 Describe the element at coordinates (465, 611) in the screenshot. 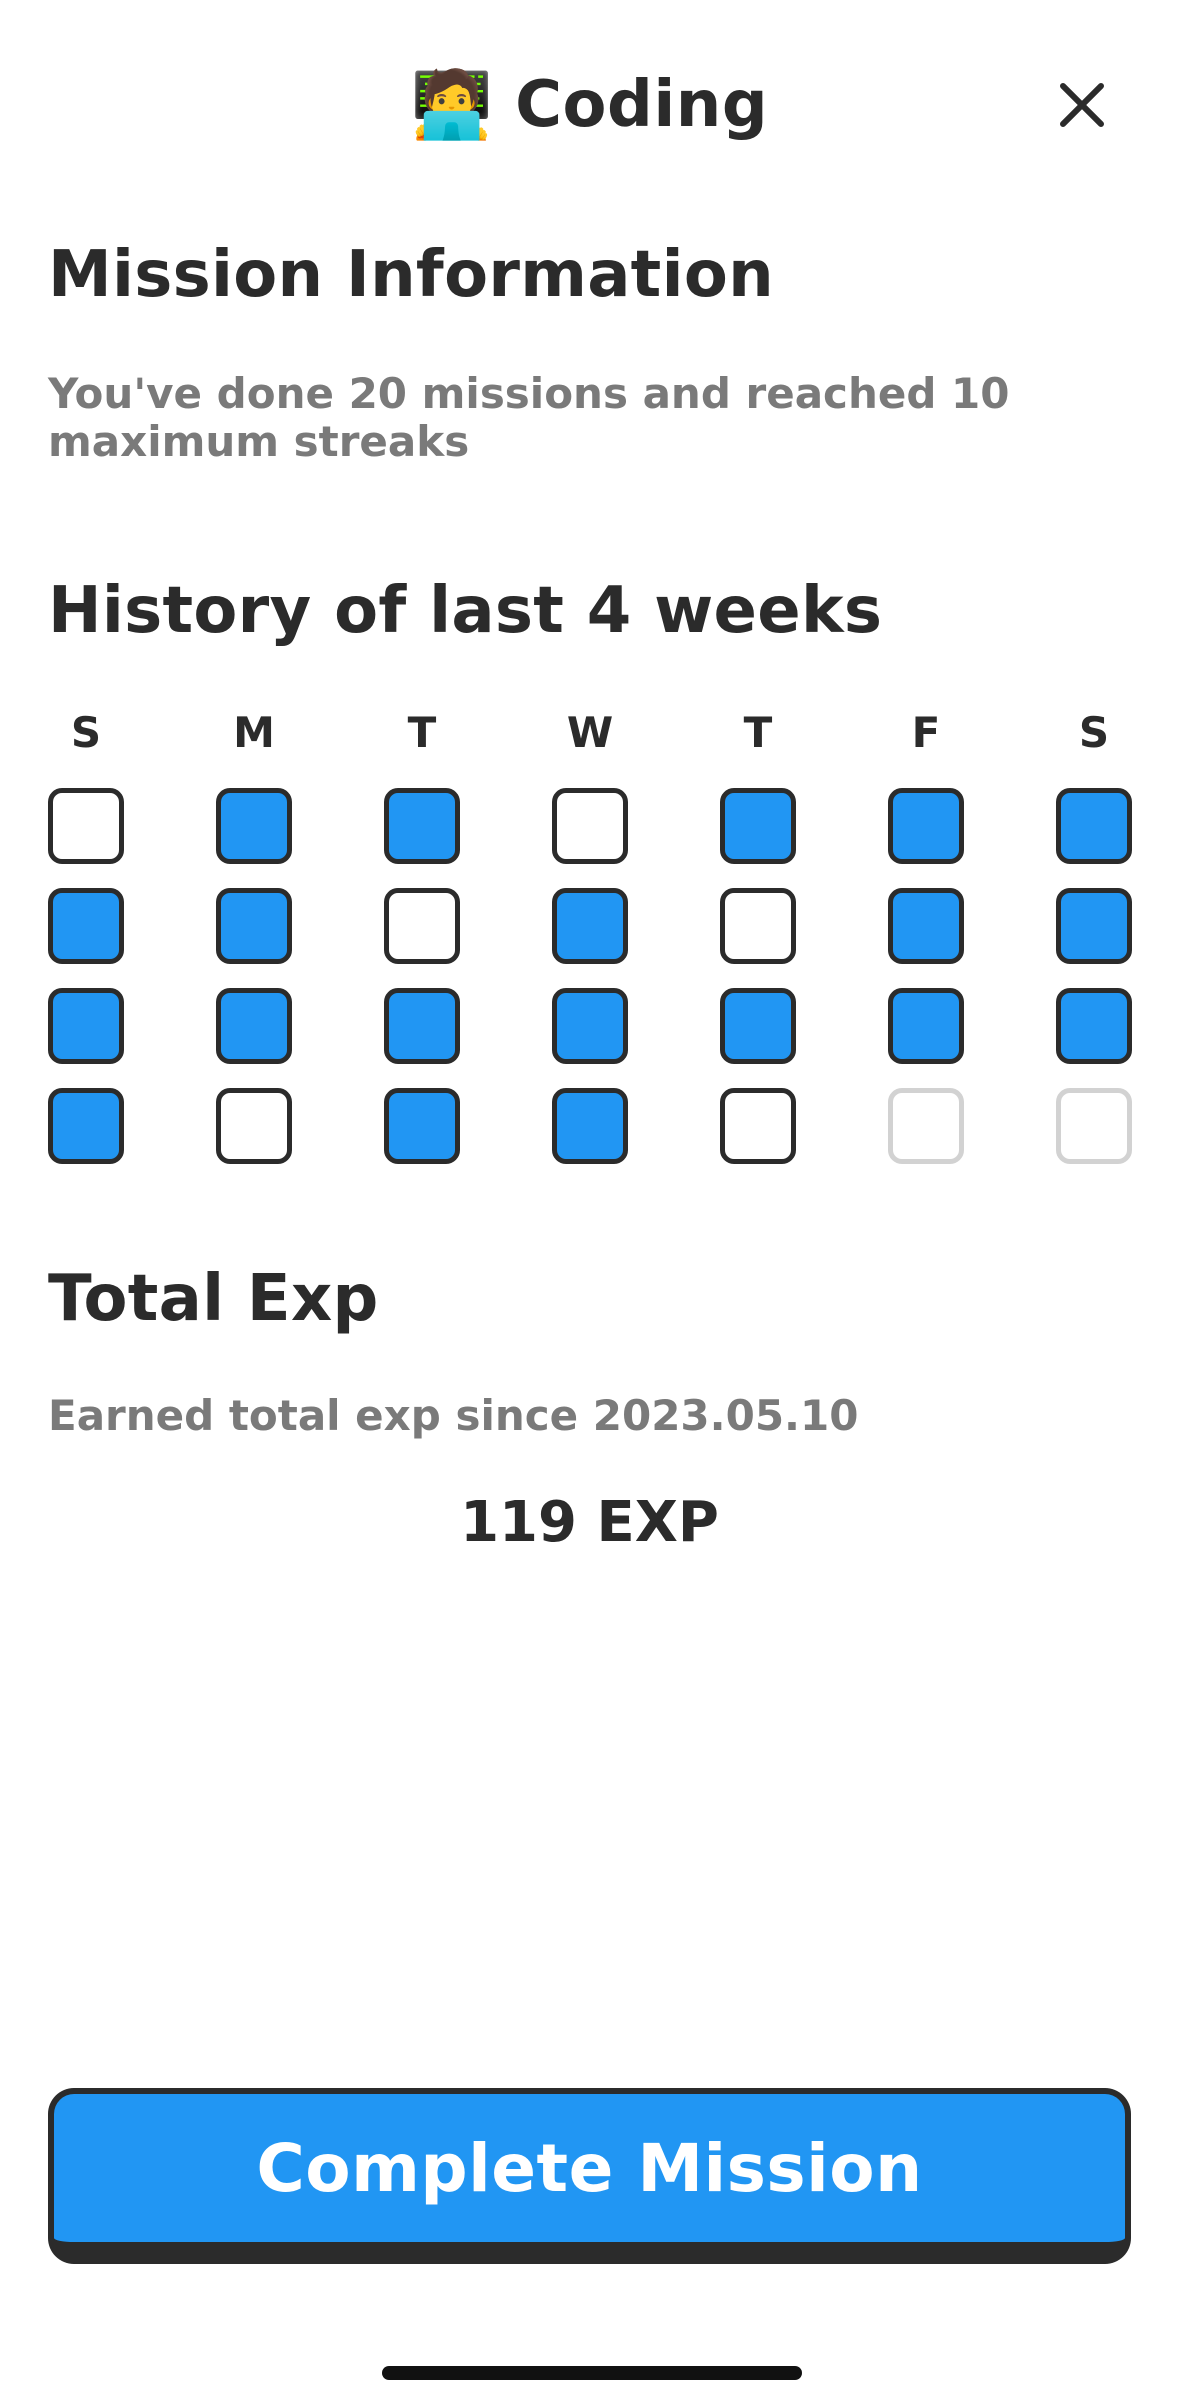

I see `history-title: History of last 4 weeks` at that location.